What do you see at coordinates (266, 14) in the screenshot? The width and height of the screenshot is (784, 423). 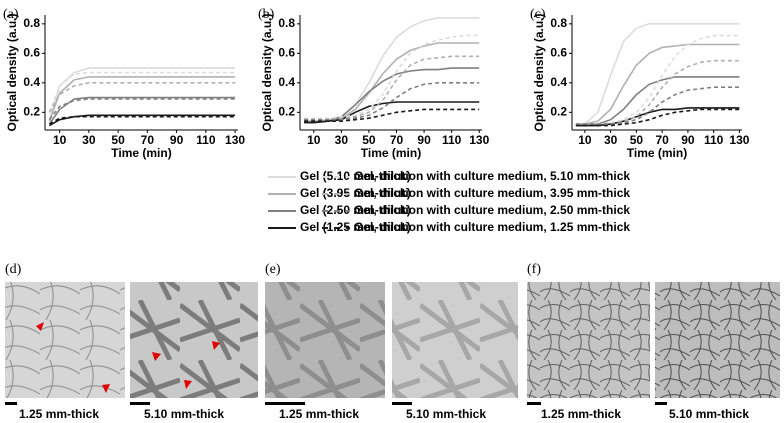 I see `panel-label: (b)` at bounding box center [266, 14].